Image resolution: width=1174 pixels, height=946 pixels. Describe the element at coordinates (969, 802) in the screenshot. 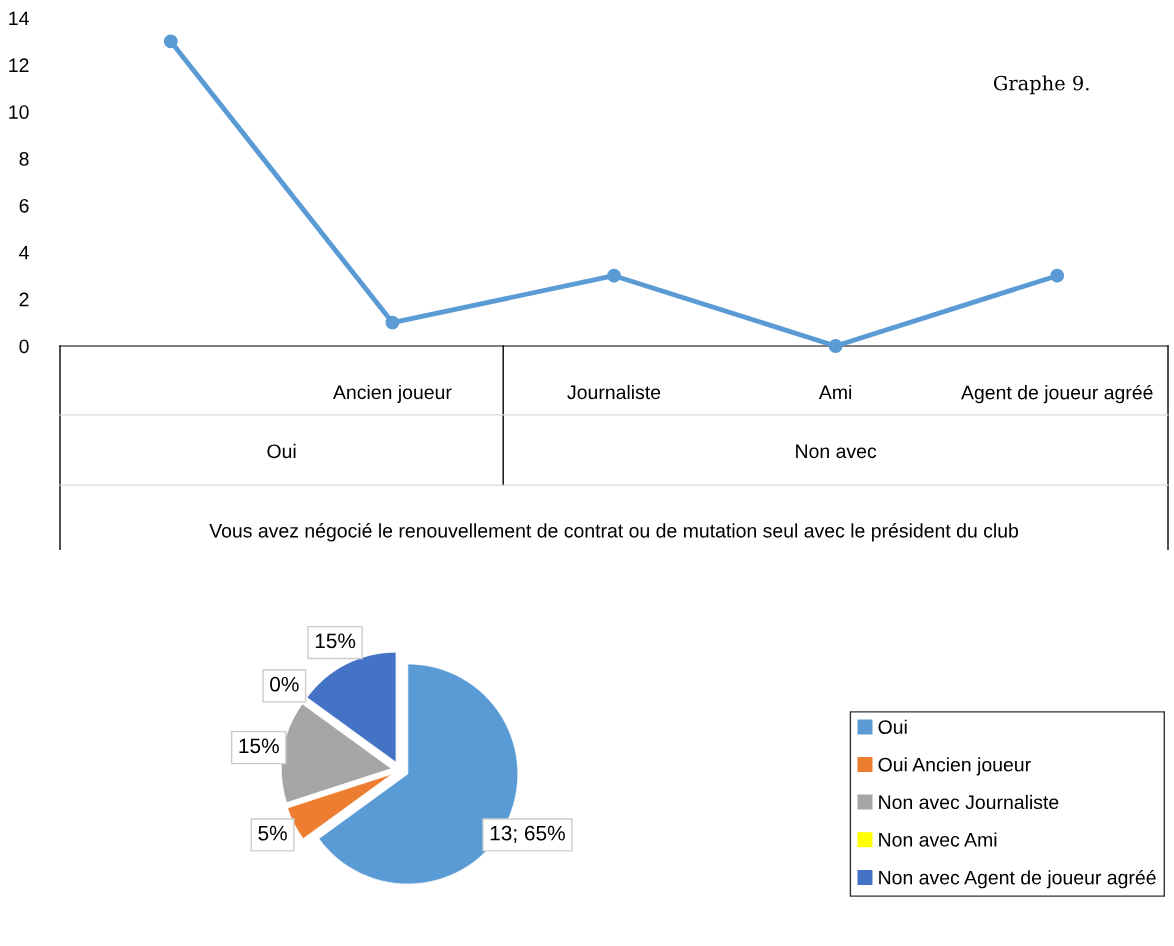

I see `legend-label: Non avec Journaliste` at that location.